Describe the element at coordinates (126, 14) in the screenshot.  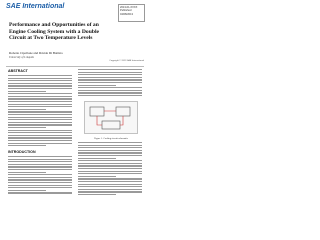
I see `published-date: 04/08/2013` at that location.